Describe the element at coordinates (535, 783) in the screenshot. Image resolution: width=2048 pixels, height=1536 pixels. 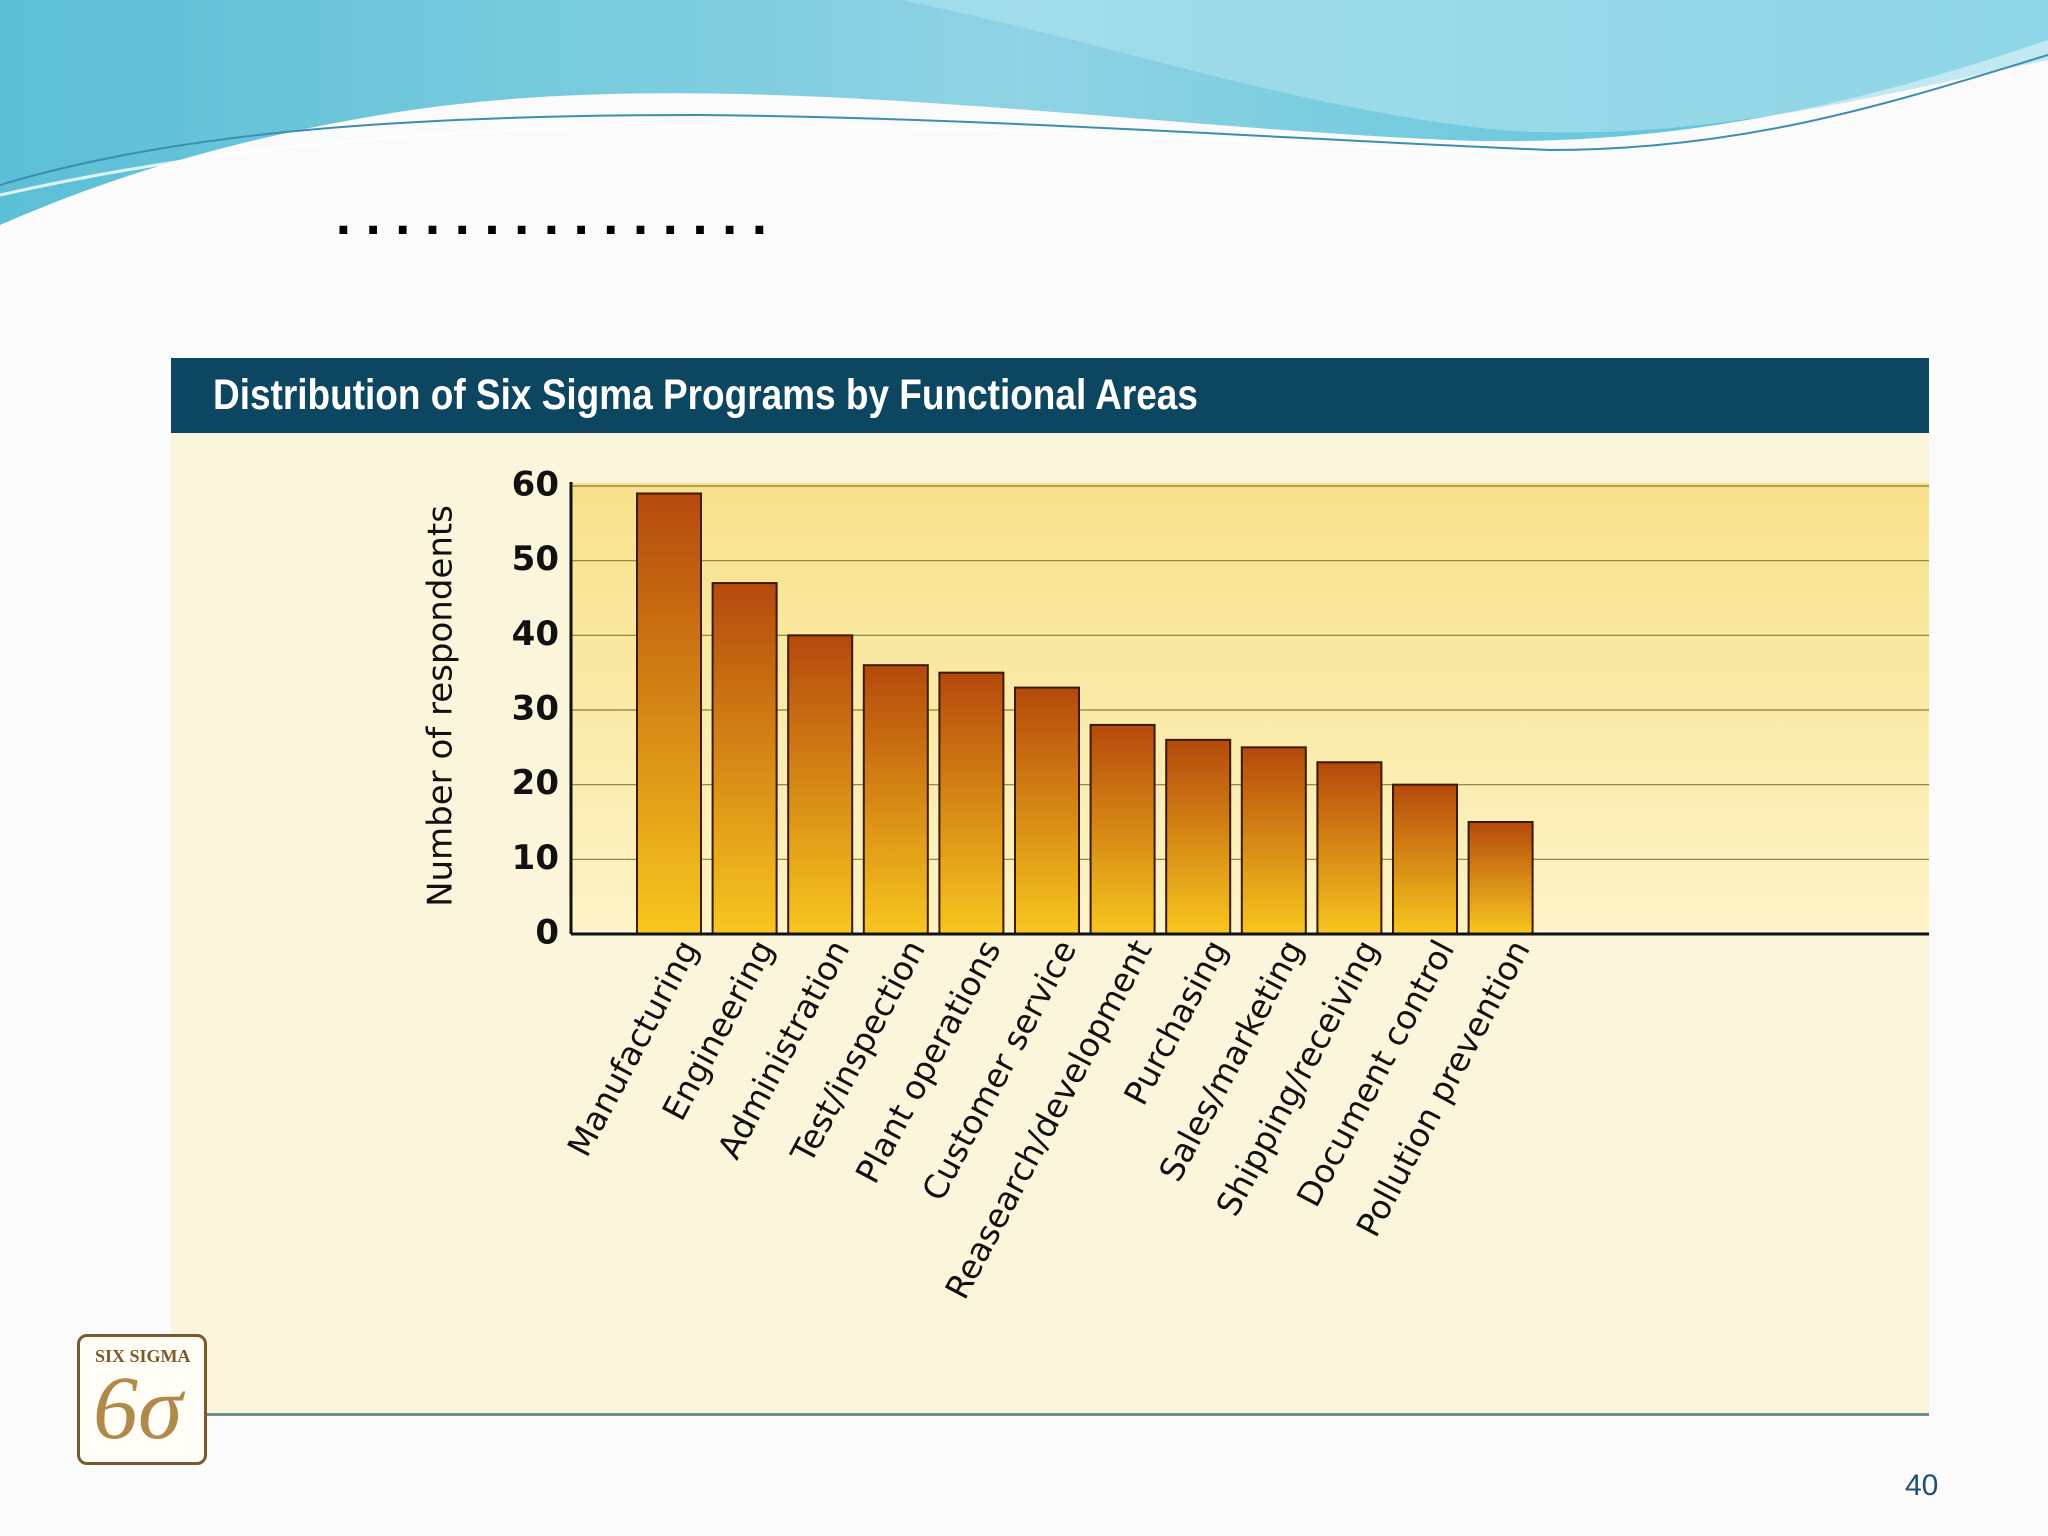
I see `y-tick-label: 20` at that location.